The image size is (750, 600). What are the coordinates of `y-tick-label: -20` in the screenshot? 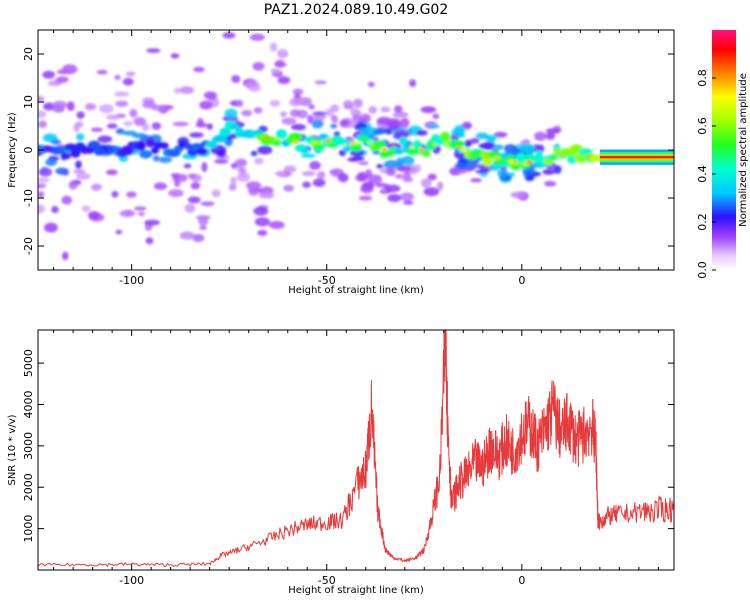 It's located at (28, 246).